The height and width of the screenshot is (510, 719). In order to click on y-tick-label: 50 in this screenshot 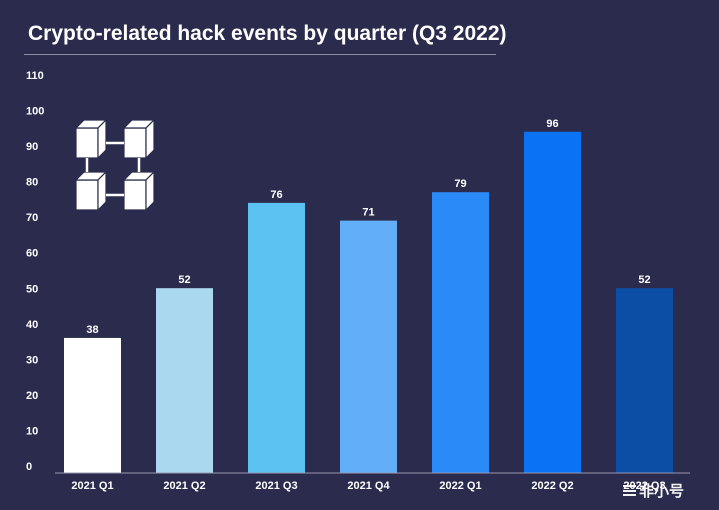, I will do `click(32, 289)`.